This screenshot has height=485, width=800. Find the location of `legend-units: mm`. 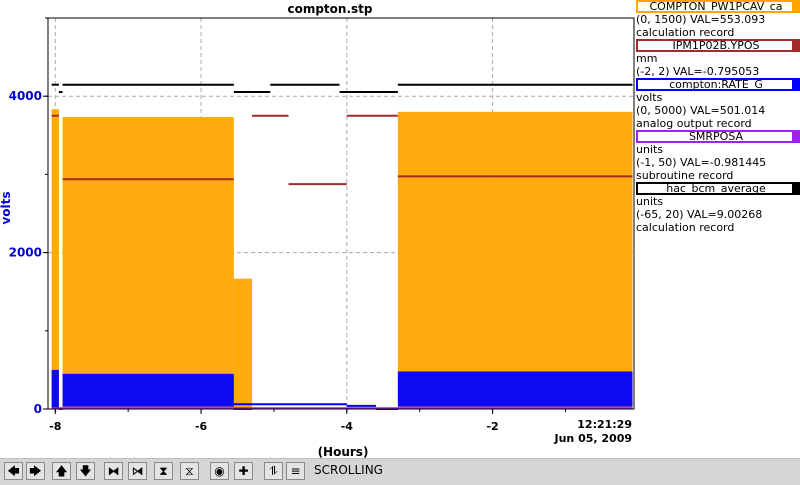

legend-units: mm is located at coordinates (647, 58).